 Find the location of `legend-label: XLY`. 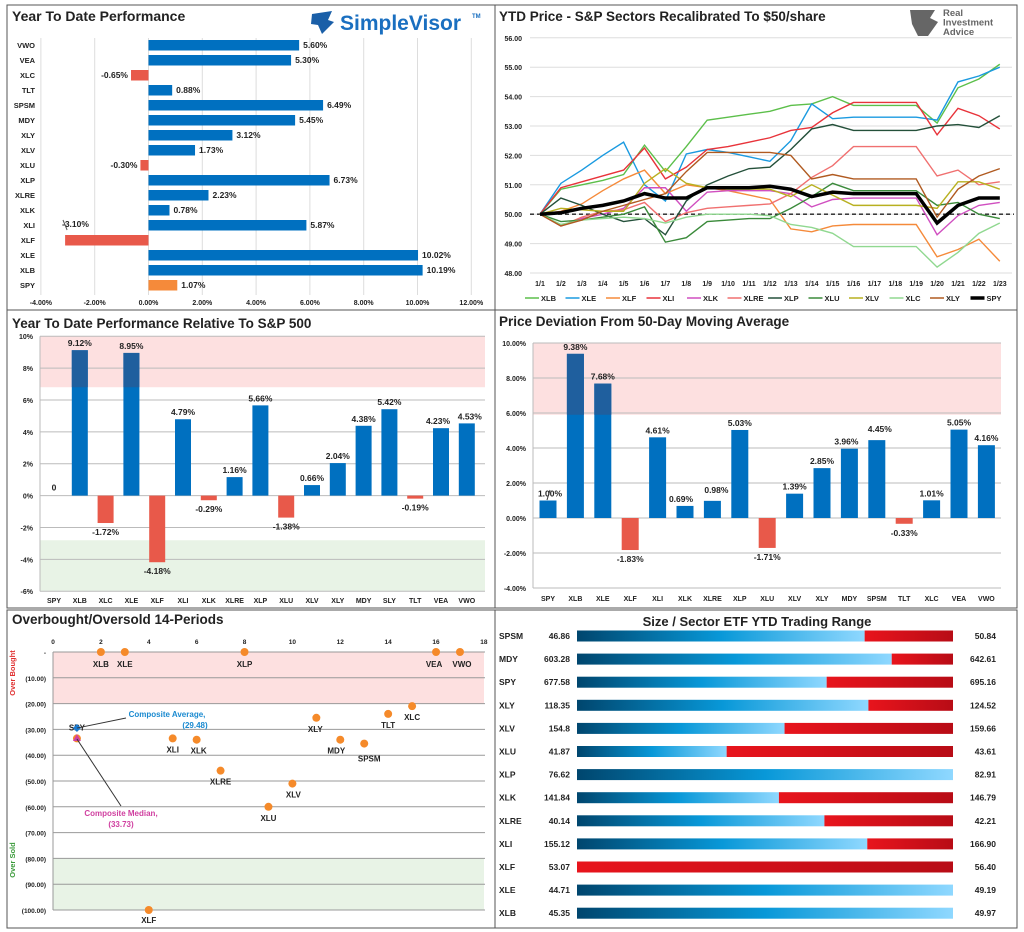

legend-label: XLY is located at coordinates (953, 298).